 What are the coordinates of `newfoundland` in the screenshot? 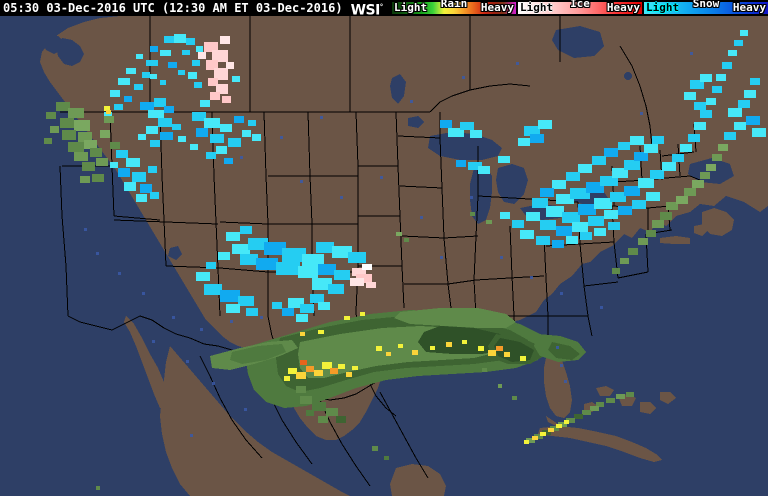 It's located at (752, 186).